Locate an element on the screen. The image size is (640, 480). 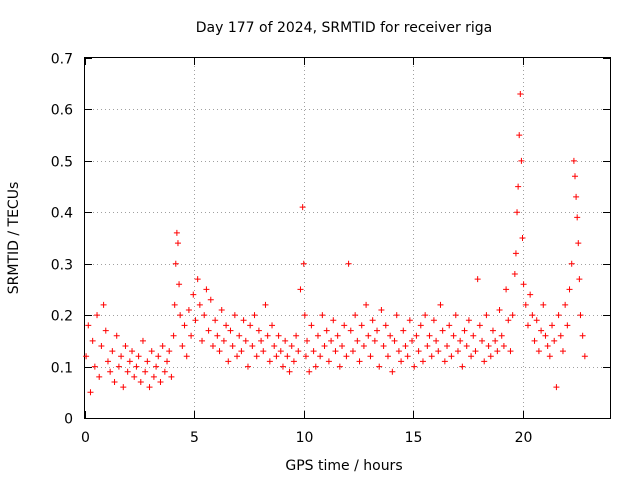
x-tick-label: 20 is located at coordinates (524, 438).